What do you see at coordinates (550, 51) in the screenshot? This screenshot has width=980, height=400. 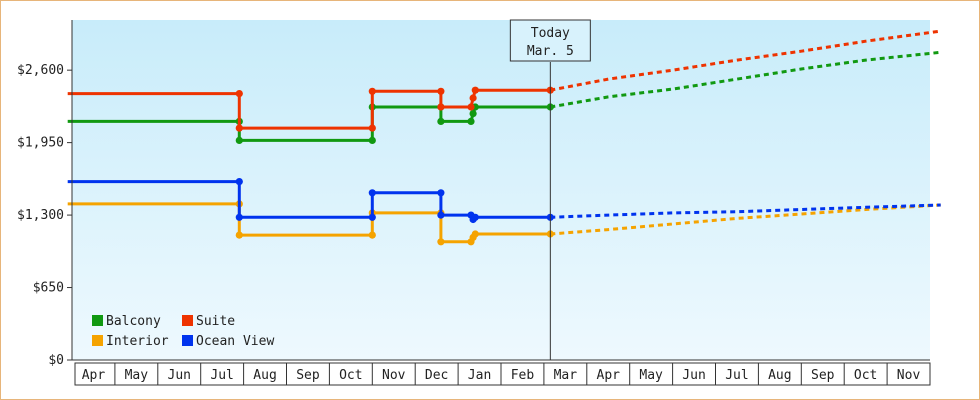 I see `today-label-line: Mar. 5` at bounding box center [550, 51].